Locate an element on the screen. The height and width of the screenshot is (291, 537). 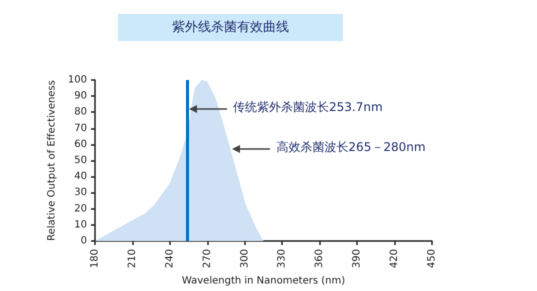
y-tick-label: 40 is located at coordinates (80, 176).